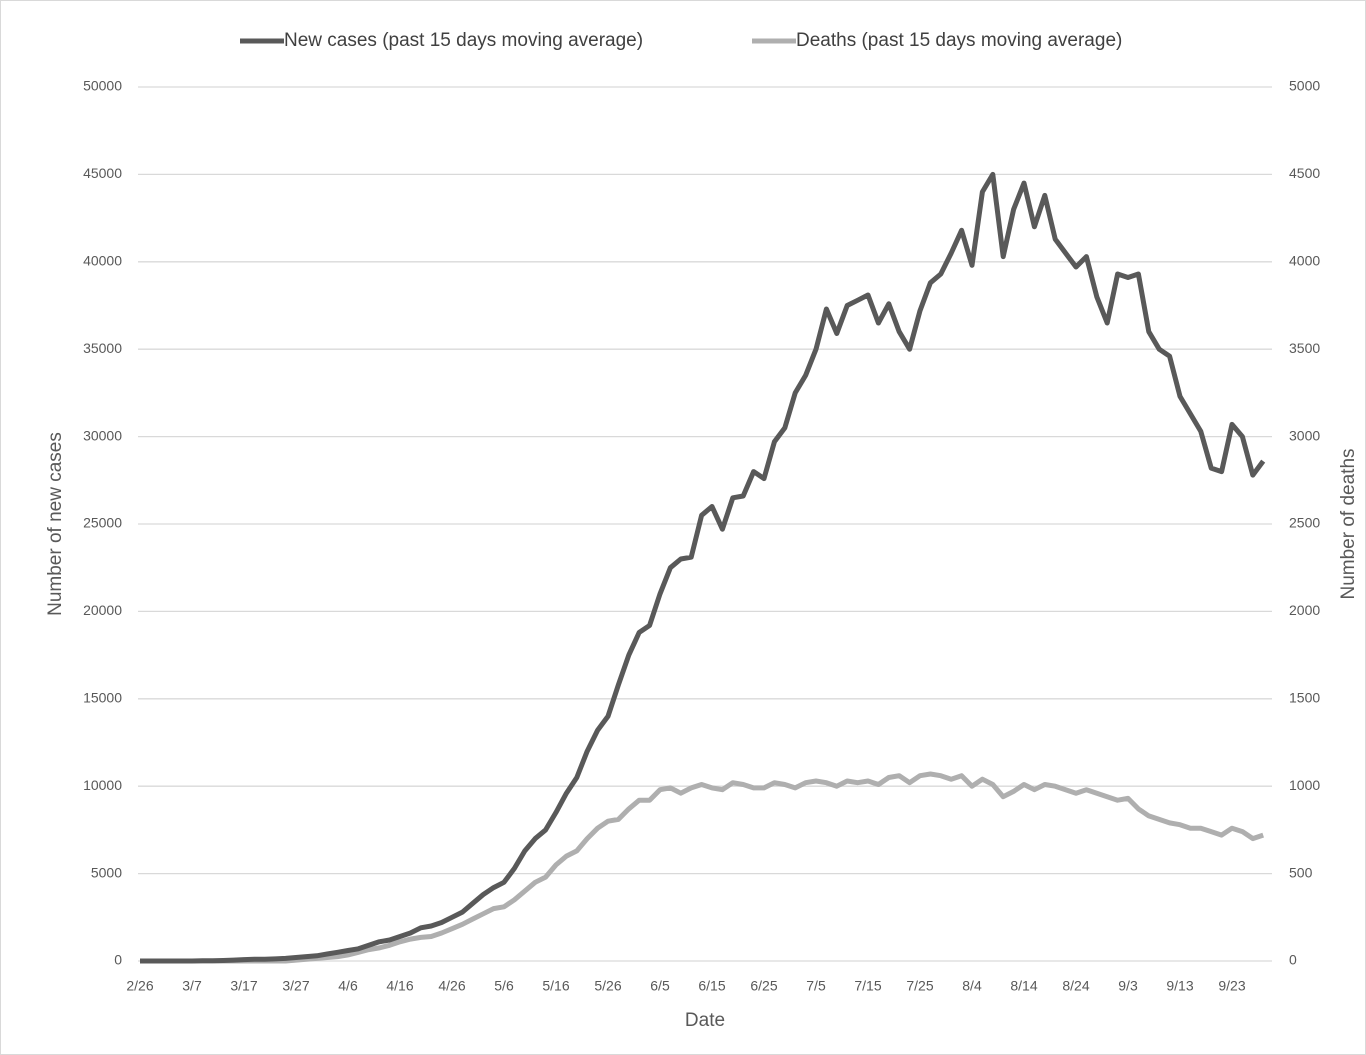 Image resolution: width=1366 pixels, height=1055 pixels. What do you see at coordinates (1293, 960) in the screenshot?
I see `y2-tick-label: 0` at bounding box center [1293, 960].